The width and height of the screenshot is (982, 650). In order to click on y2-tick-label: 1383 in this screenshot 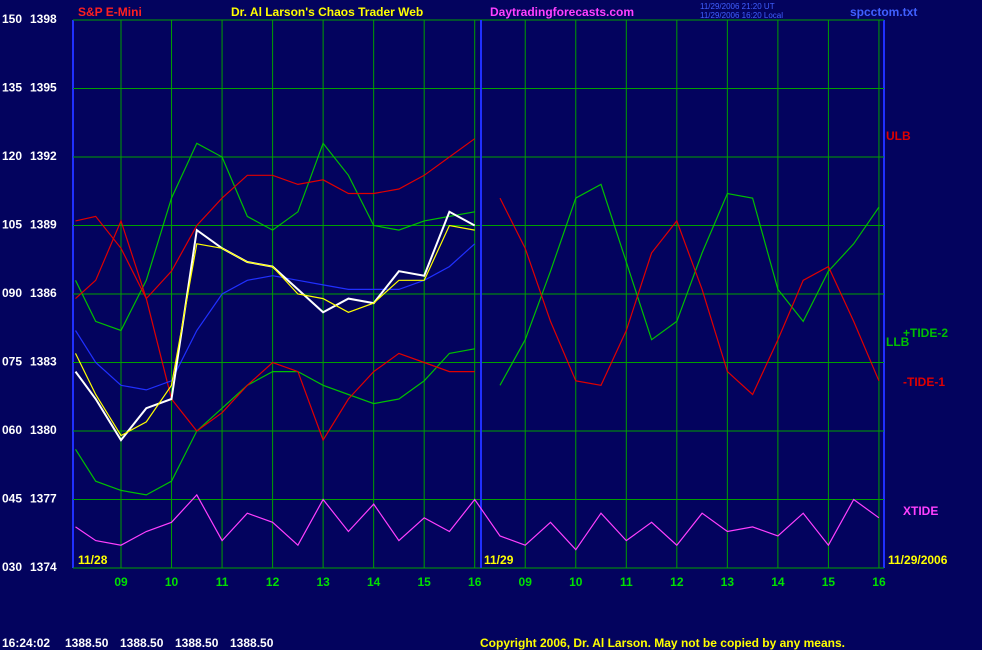, I will do `click(43, 362)`.